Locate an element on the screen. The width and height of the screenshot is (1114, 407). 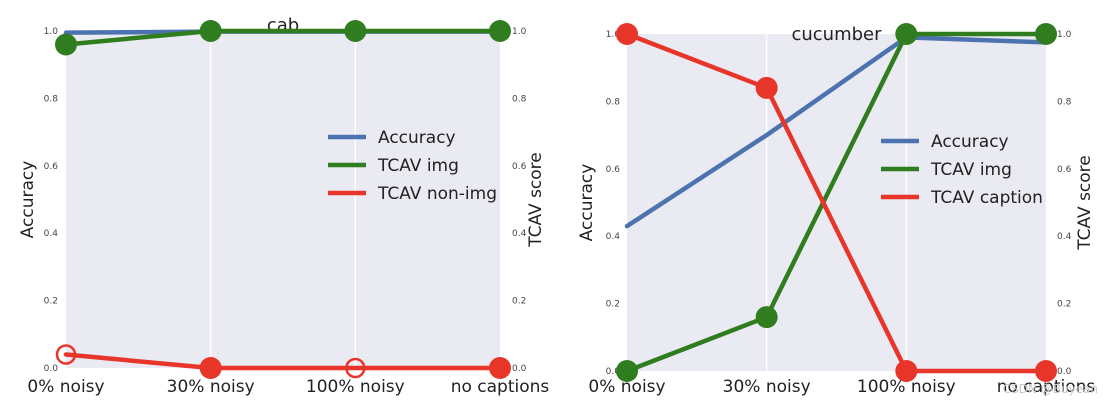
chart-1-legend-label-tcav-caption: TCAV caption is located at coordinates (986, 198).